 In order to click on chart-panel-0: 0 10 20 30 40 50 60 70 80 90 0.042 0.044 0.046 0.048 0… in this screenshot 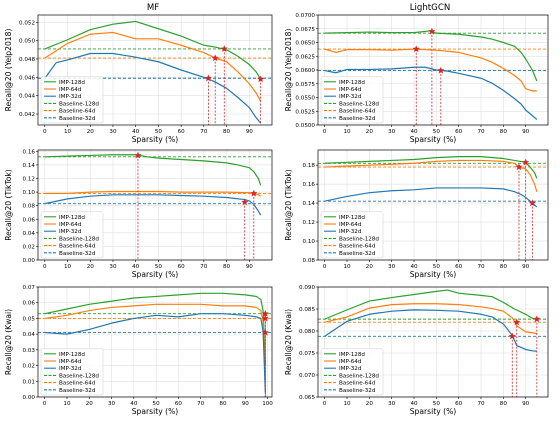, I will do `click(138, 79)`.